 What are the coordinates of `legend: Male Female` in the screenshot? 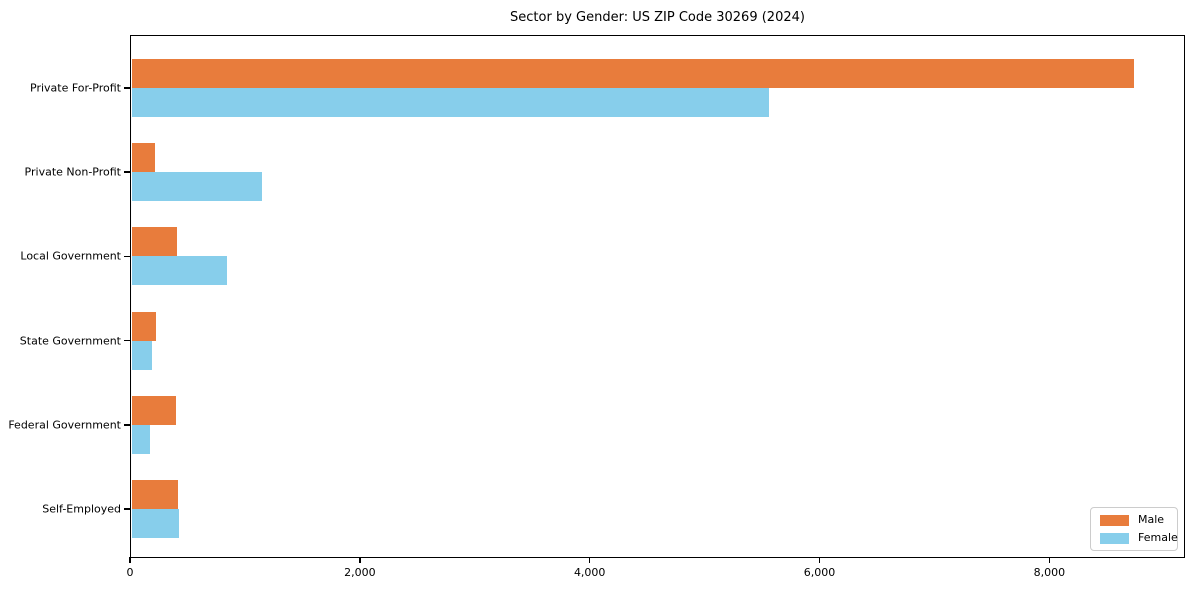 It's located at (1134, 529).